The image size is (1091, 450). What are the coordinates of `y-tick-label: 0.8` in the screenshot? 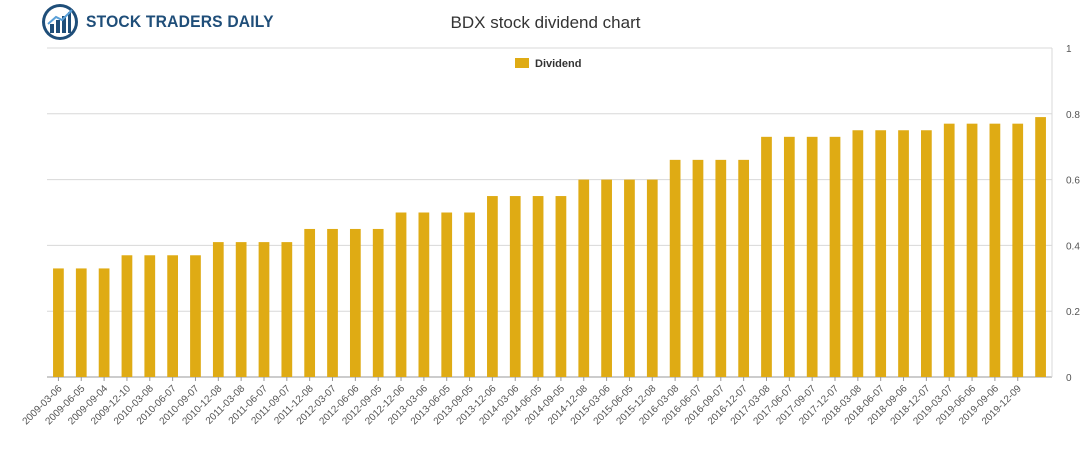 It's located at (1073, 115).